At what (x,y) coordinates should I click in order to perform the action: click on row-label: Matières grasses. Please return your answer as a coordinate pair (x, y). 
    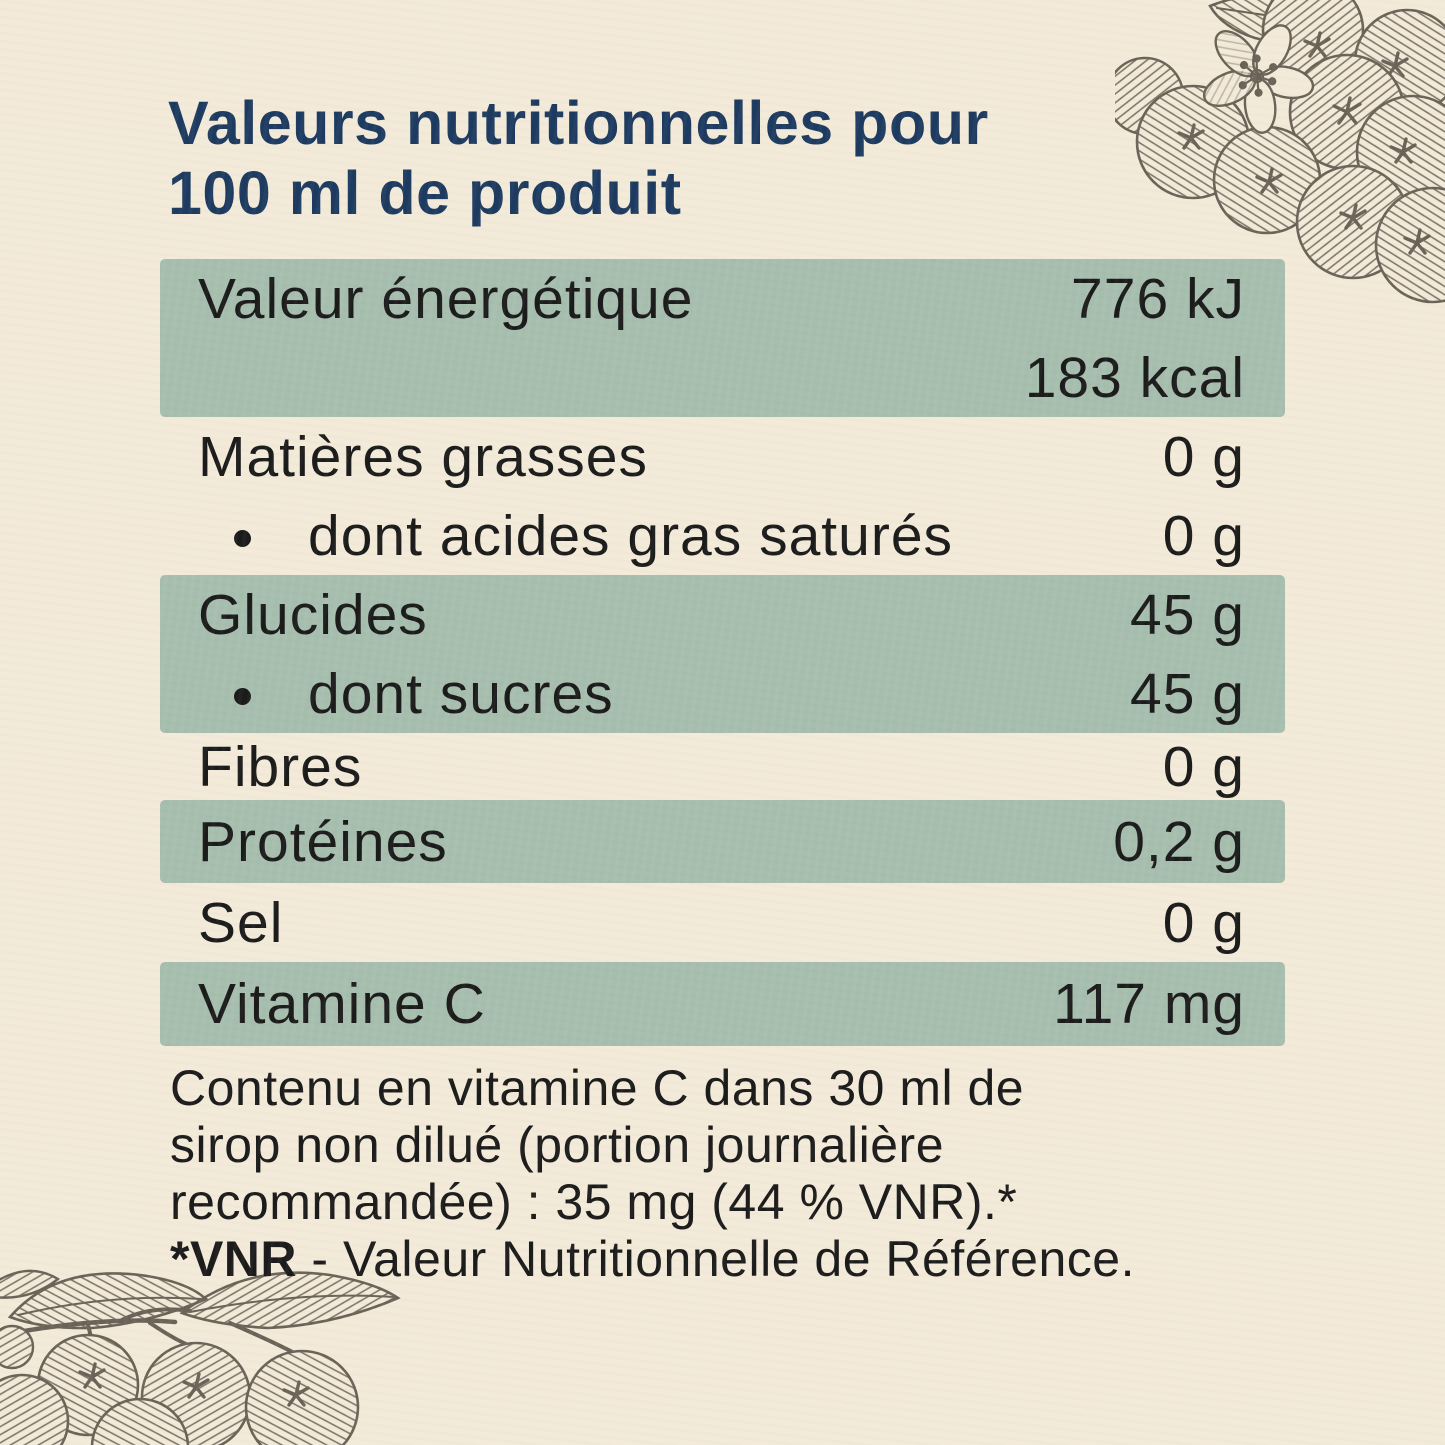
    Looking at the image, I should click on (423, 456).